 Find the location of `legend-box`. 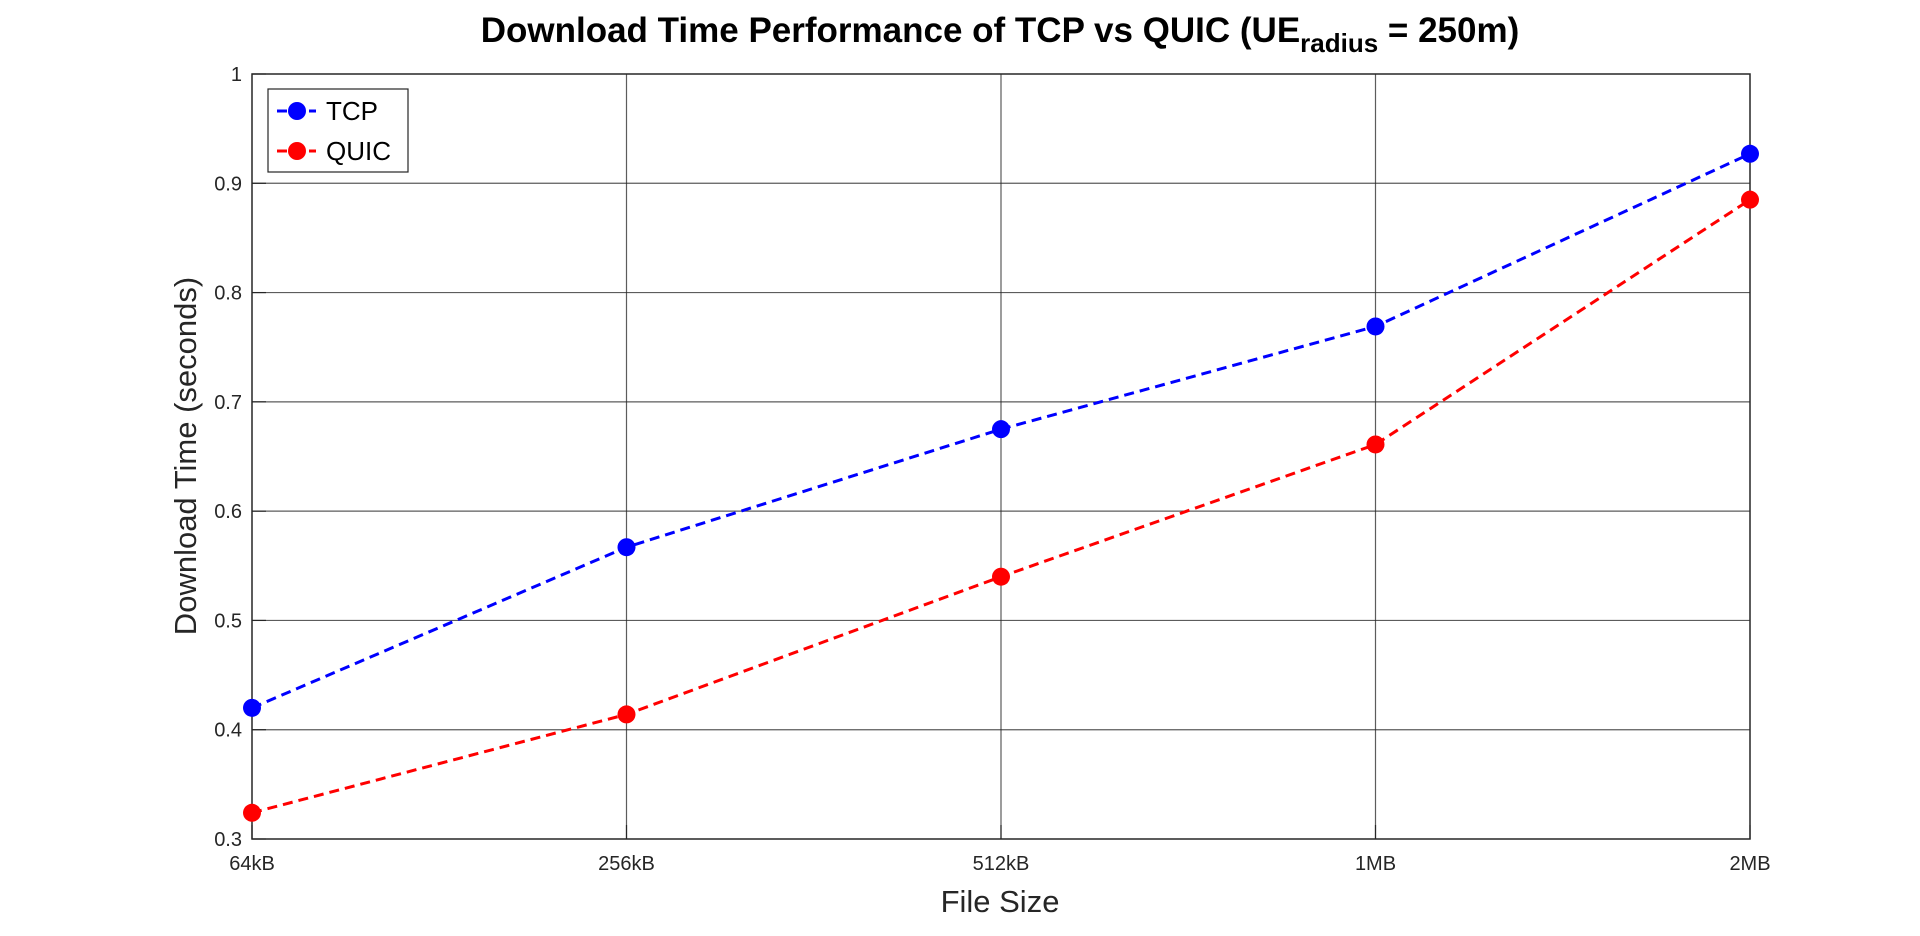

legend-box is located at coordinates (338, 130).